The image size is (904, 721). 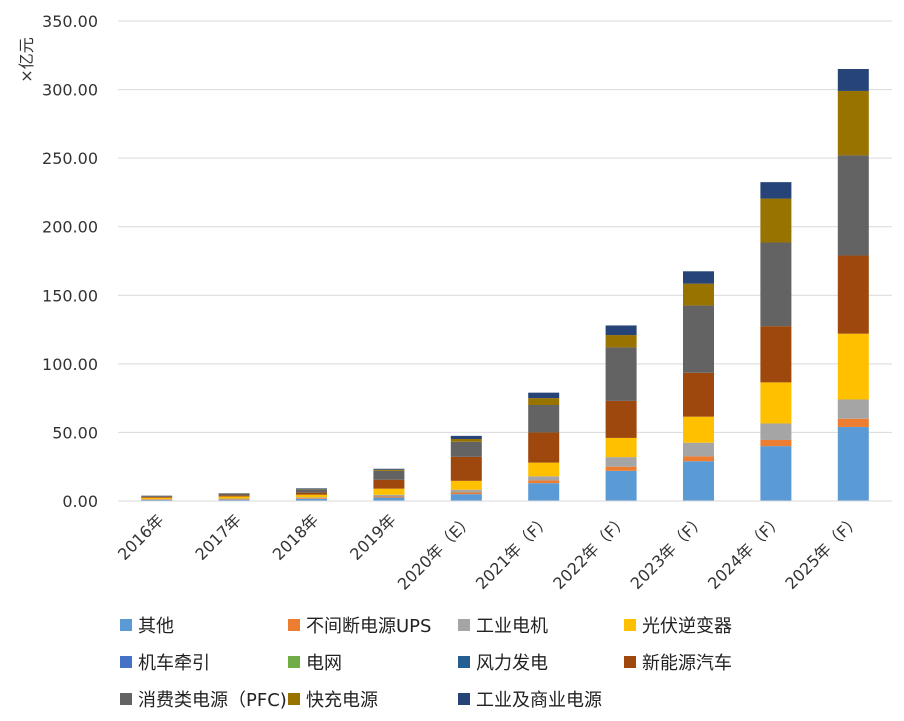 I want to click on legend-label: 其他, so click(x=156, y=626).